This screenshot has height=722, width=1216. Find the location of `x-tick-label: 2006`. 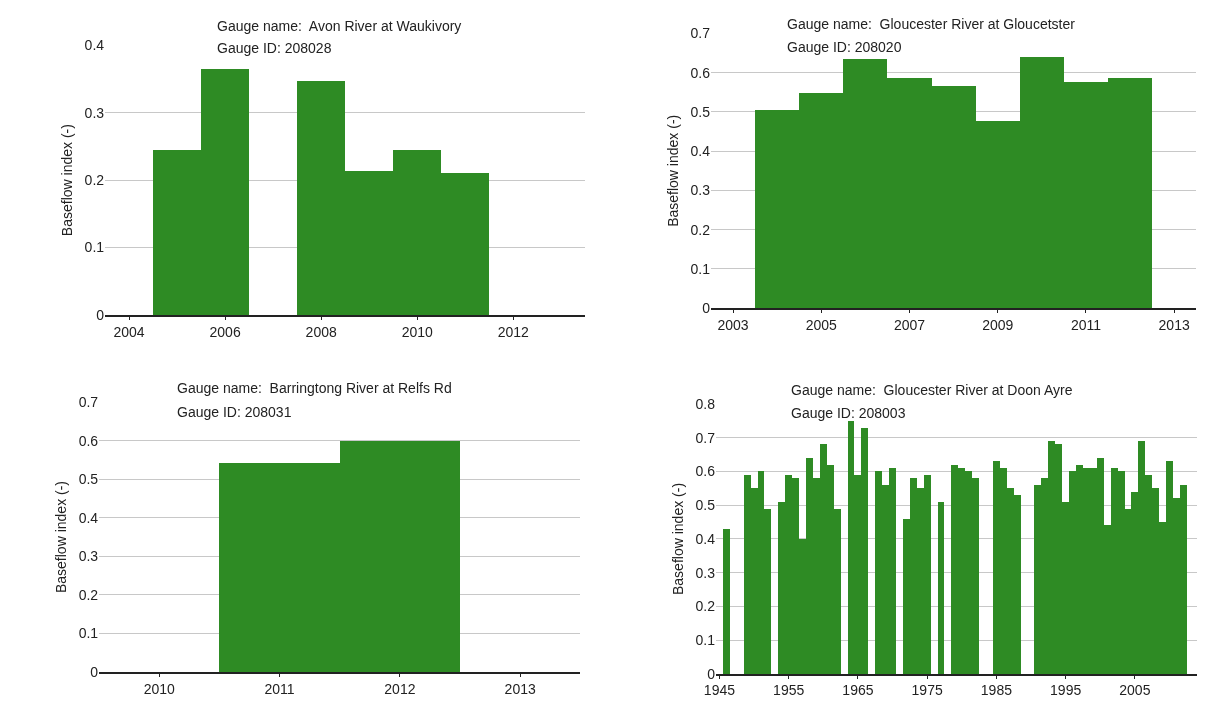

x-tick-label: 2006 is located at coordinates (225, 331).